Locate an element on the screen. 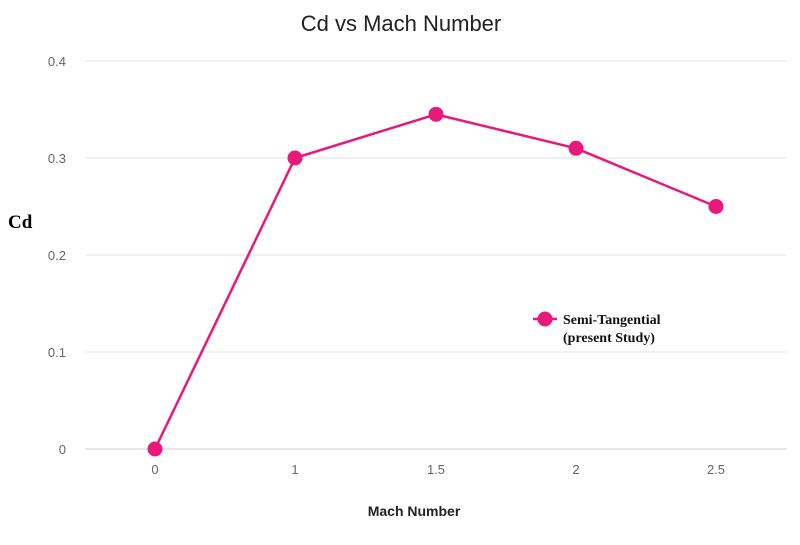 The image size is (800, 545). legend: Semi-Tangential (present Study) is located at coordinates (597, 328).